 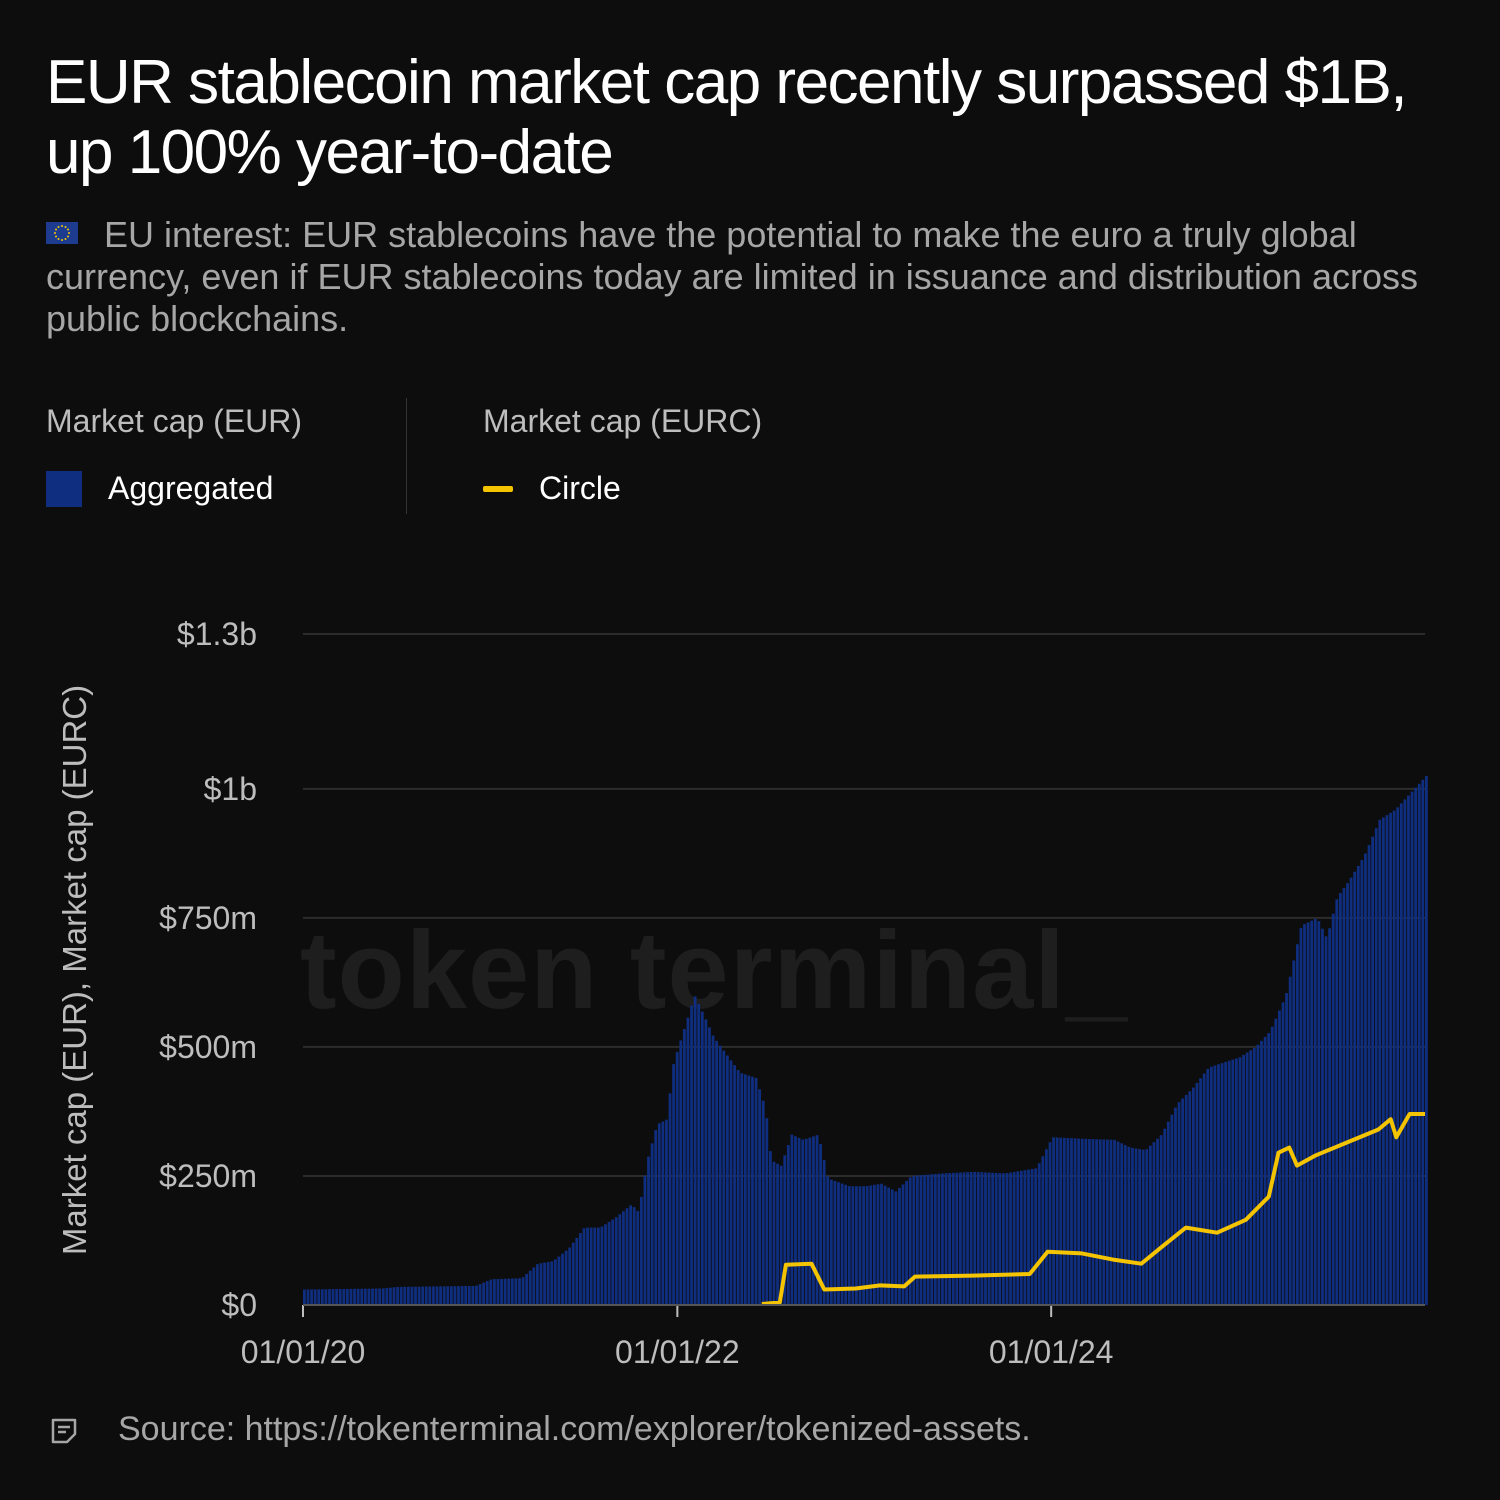 I want to click on circle-swatch, so click(x=498, y=488).